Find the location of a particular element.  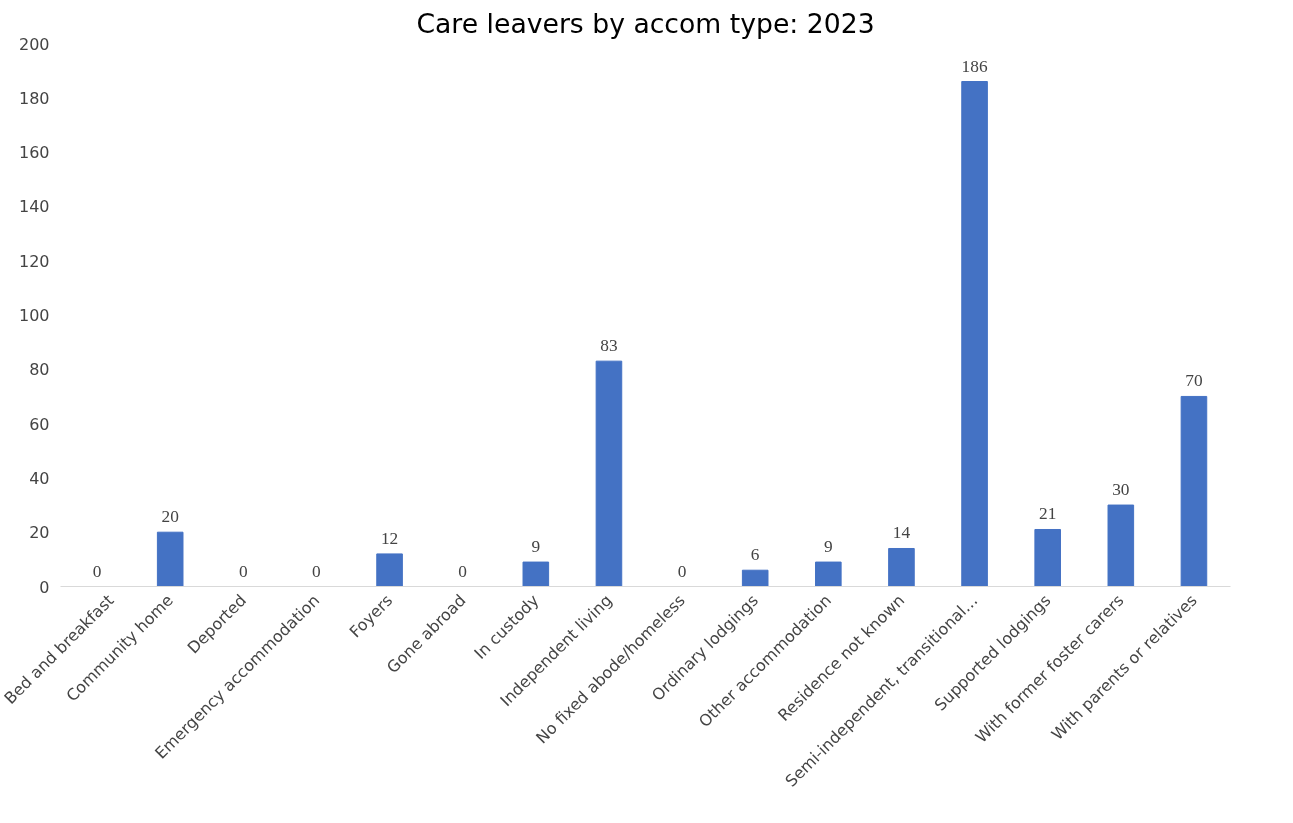

y-tick-label: 180 is located at coordinates (34, 98).